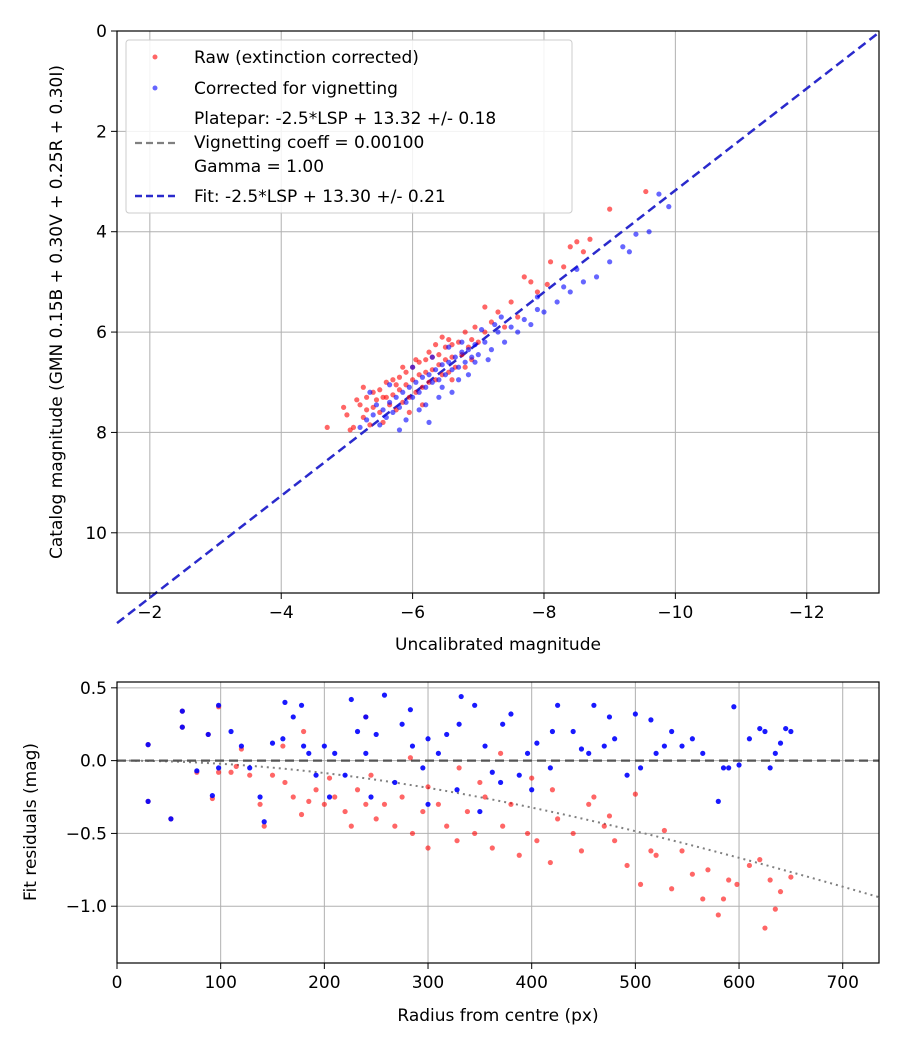 The width and height of the screenshot is (900, 1050). I want to click on residuals-y-tick-label: 0.0, so click(93, 762).